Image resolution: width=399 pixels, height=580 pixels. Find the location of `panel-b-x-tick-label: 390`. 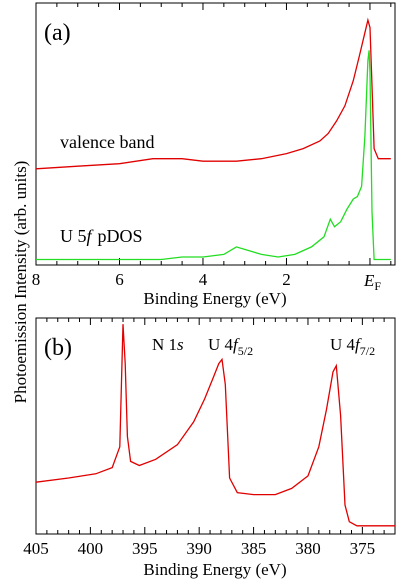

panel-b-x-tick-label: 390 is located at coordinates (199, 548).